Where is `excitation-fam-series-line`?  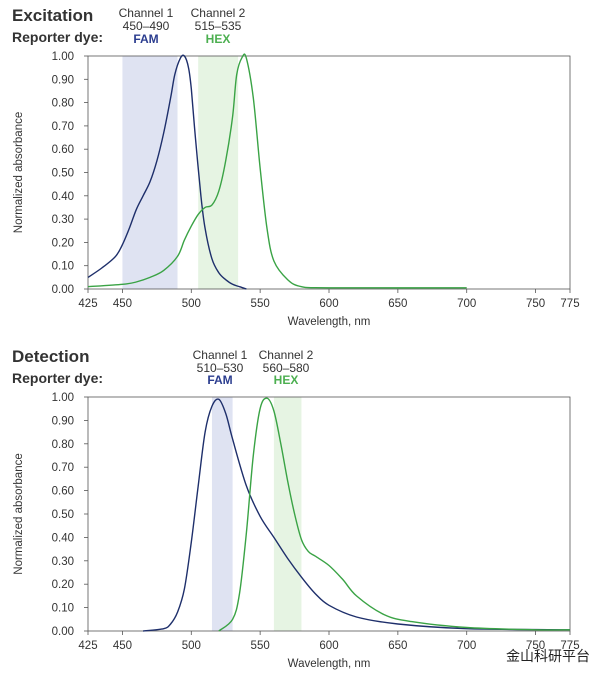
excitation-fam-series-line is located at coordinates (167, 172).